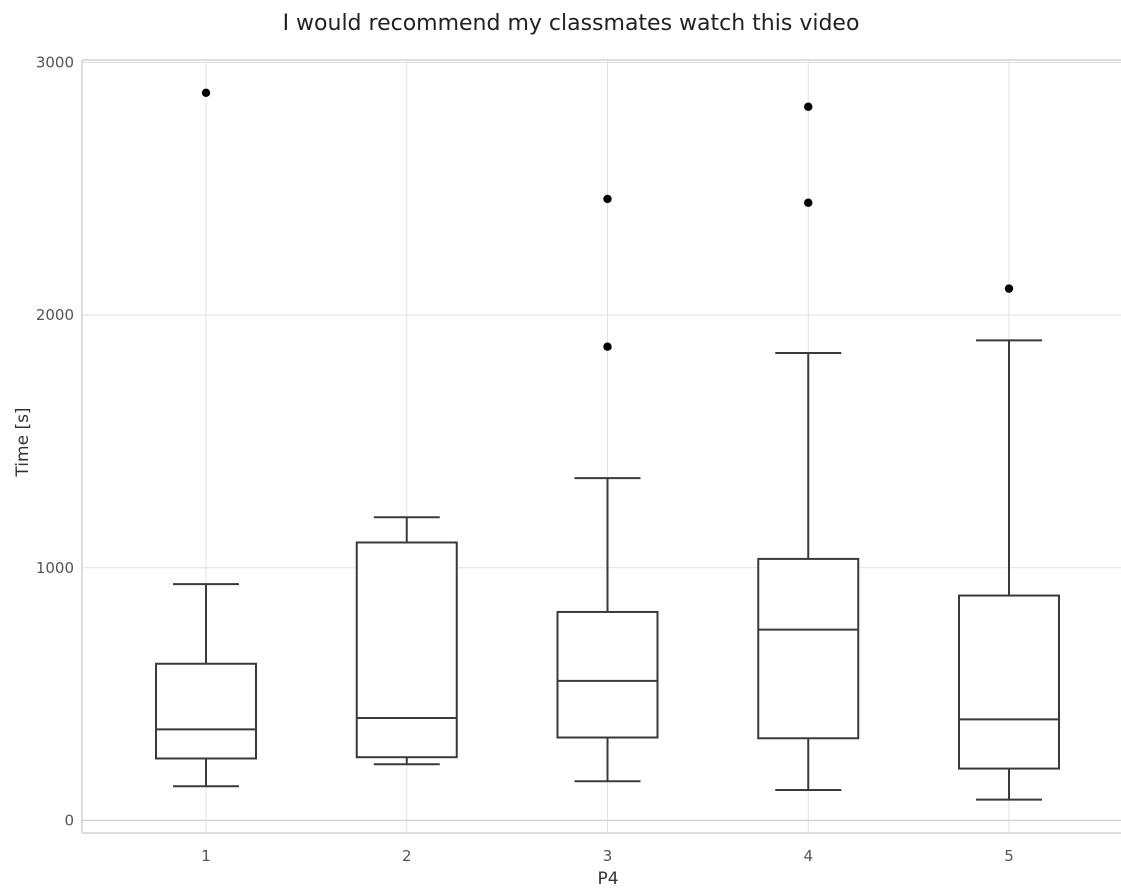 The height and width of the screenshot is (892, 1121). I want to click on y-tick-label: 1000, so click(55, 568).